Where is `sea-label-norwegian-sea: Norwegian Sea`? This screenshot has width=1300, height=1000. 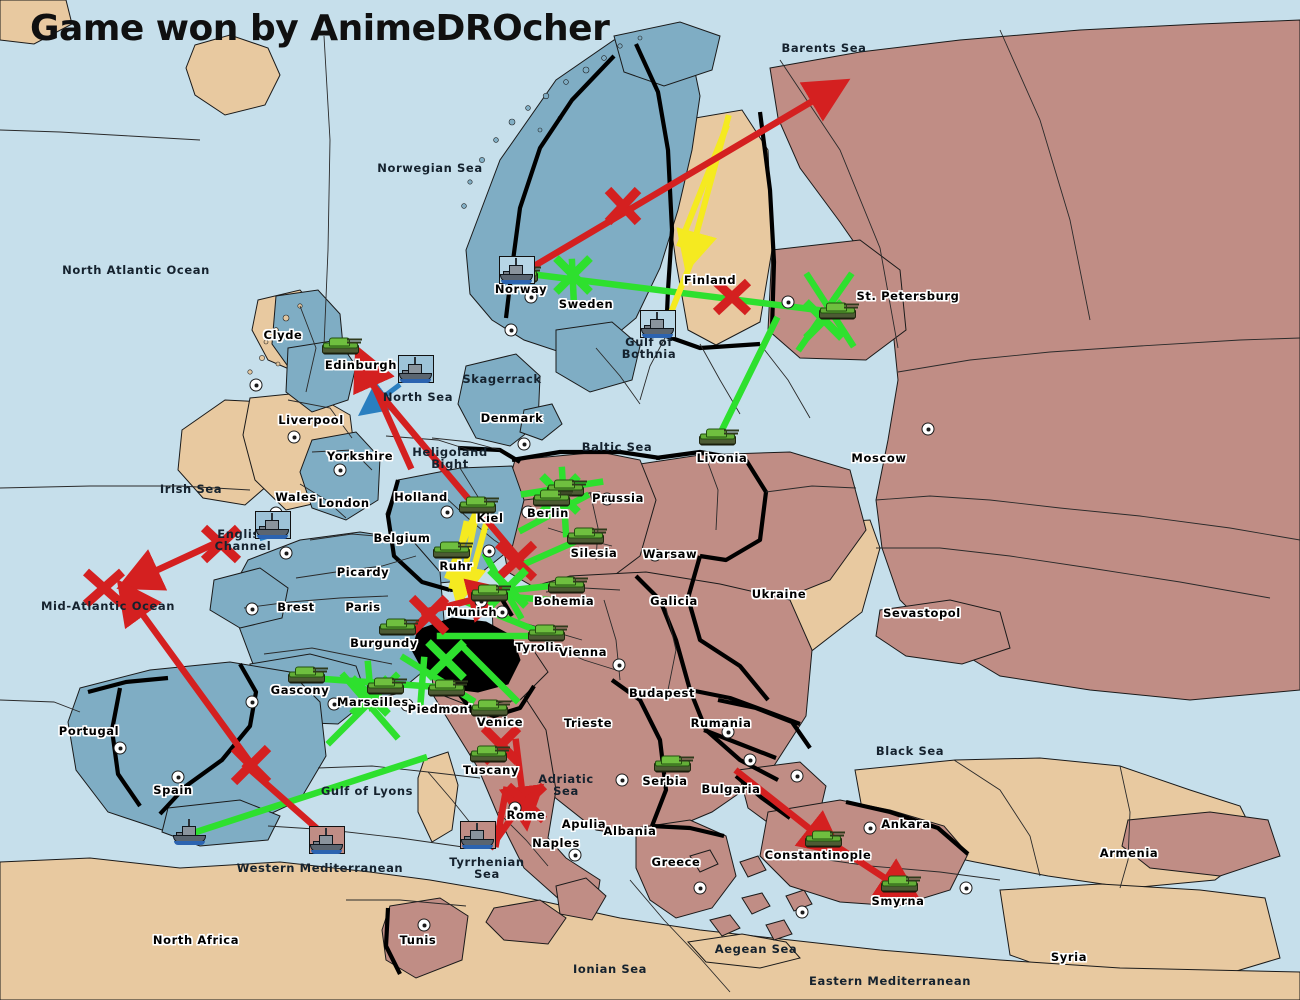
sea-label-norwegian-sea: Norwegian Sea is located at coordinates (430, 167).